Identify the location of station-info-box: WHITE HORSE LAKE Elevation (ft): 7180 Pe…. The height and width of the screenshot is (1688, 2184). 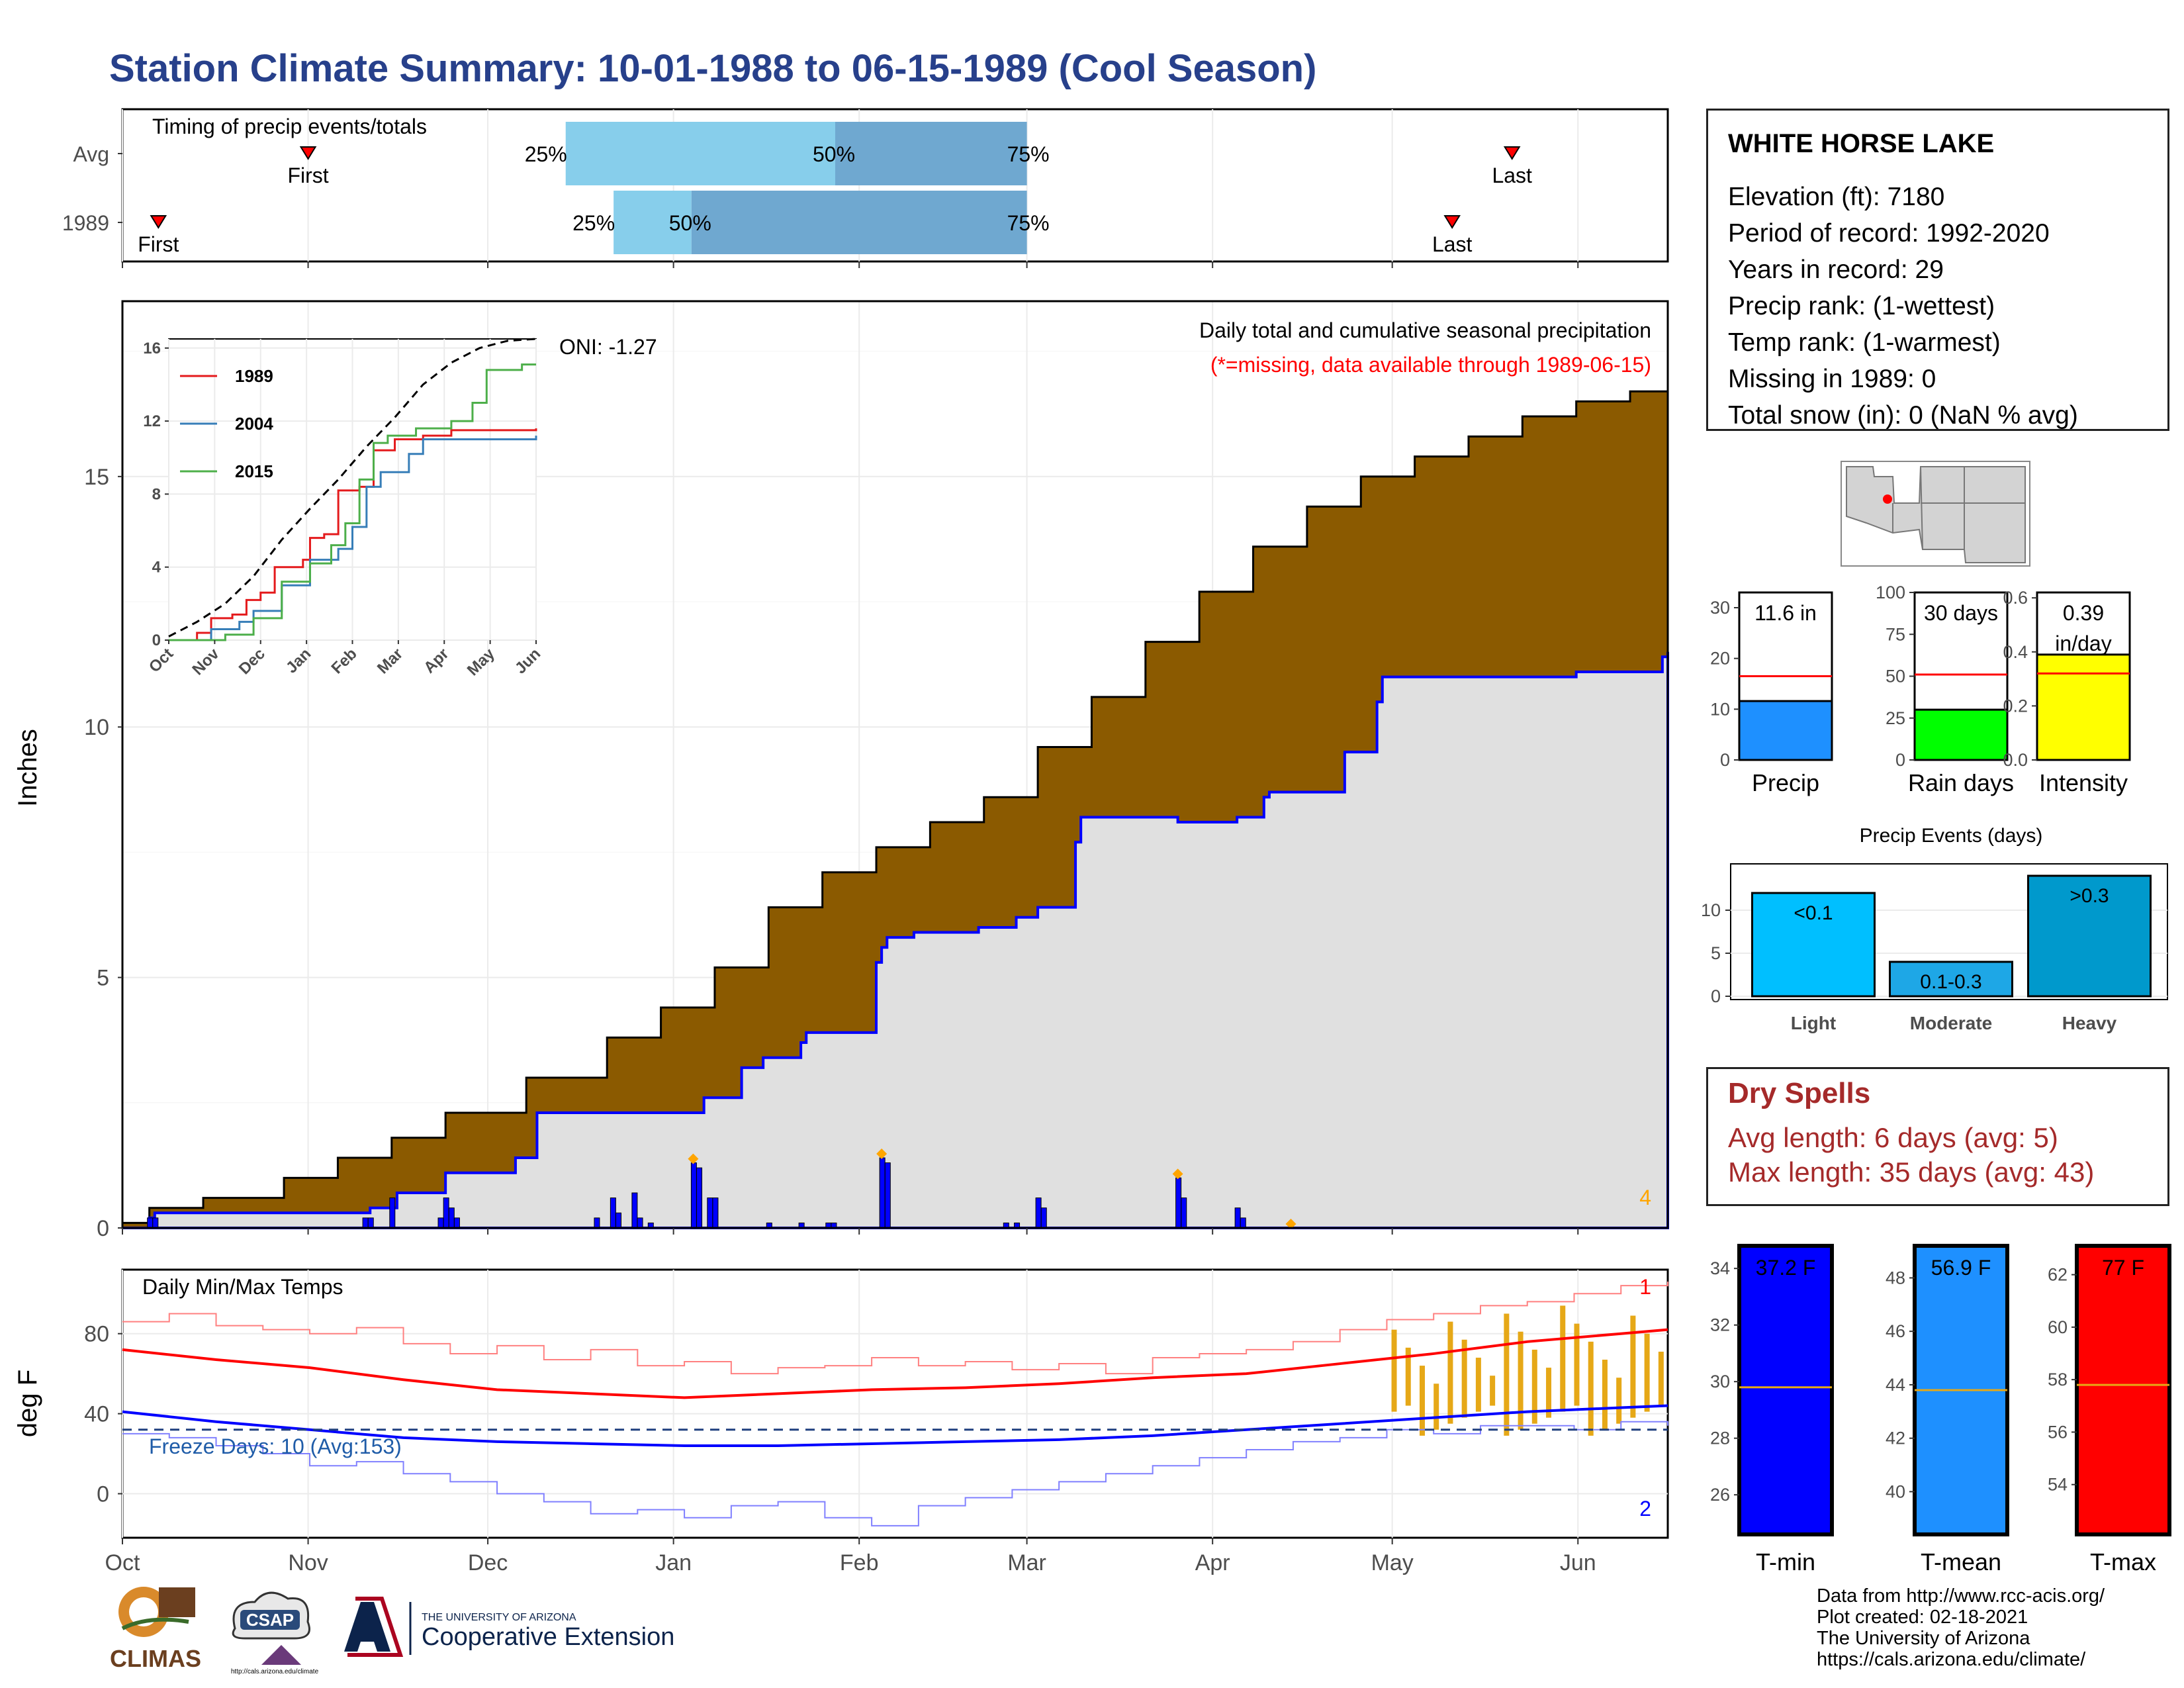
(1937, 270).